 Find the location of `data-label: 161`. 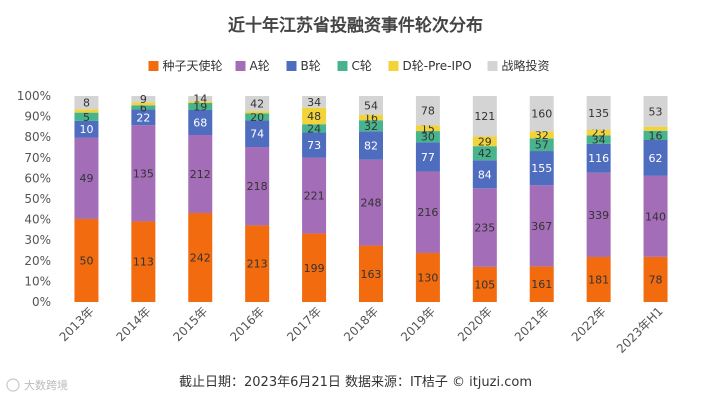

data-label: 161 is located at coordinates (541, 284).